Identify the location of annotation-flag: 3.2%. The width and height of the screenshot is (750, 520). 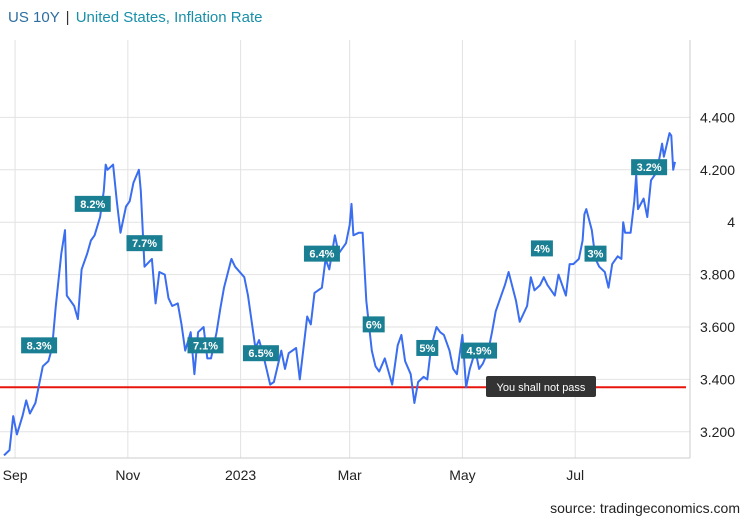
(649, 167).